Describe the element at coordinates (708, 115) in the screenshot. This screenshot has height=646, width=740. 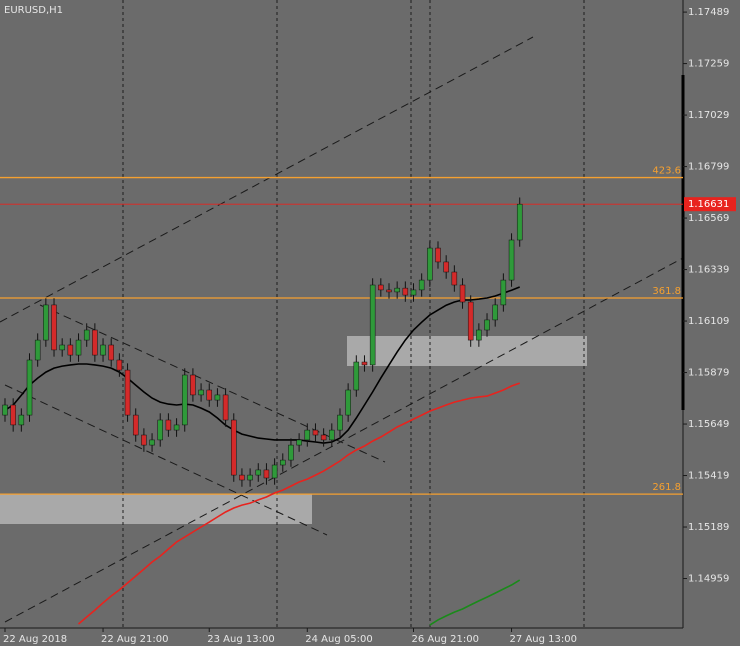
I see `y-tick-label: 1.17029` at that location.